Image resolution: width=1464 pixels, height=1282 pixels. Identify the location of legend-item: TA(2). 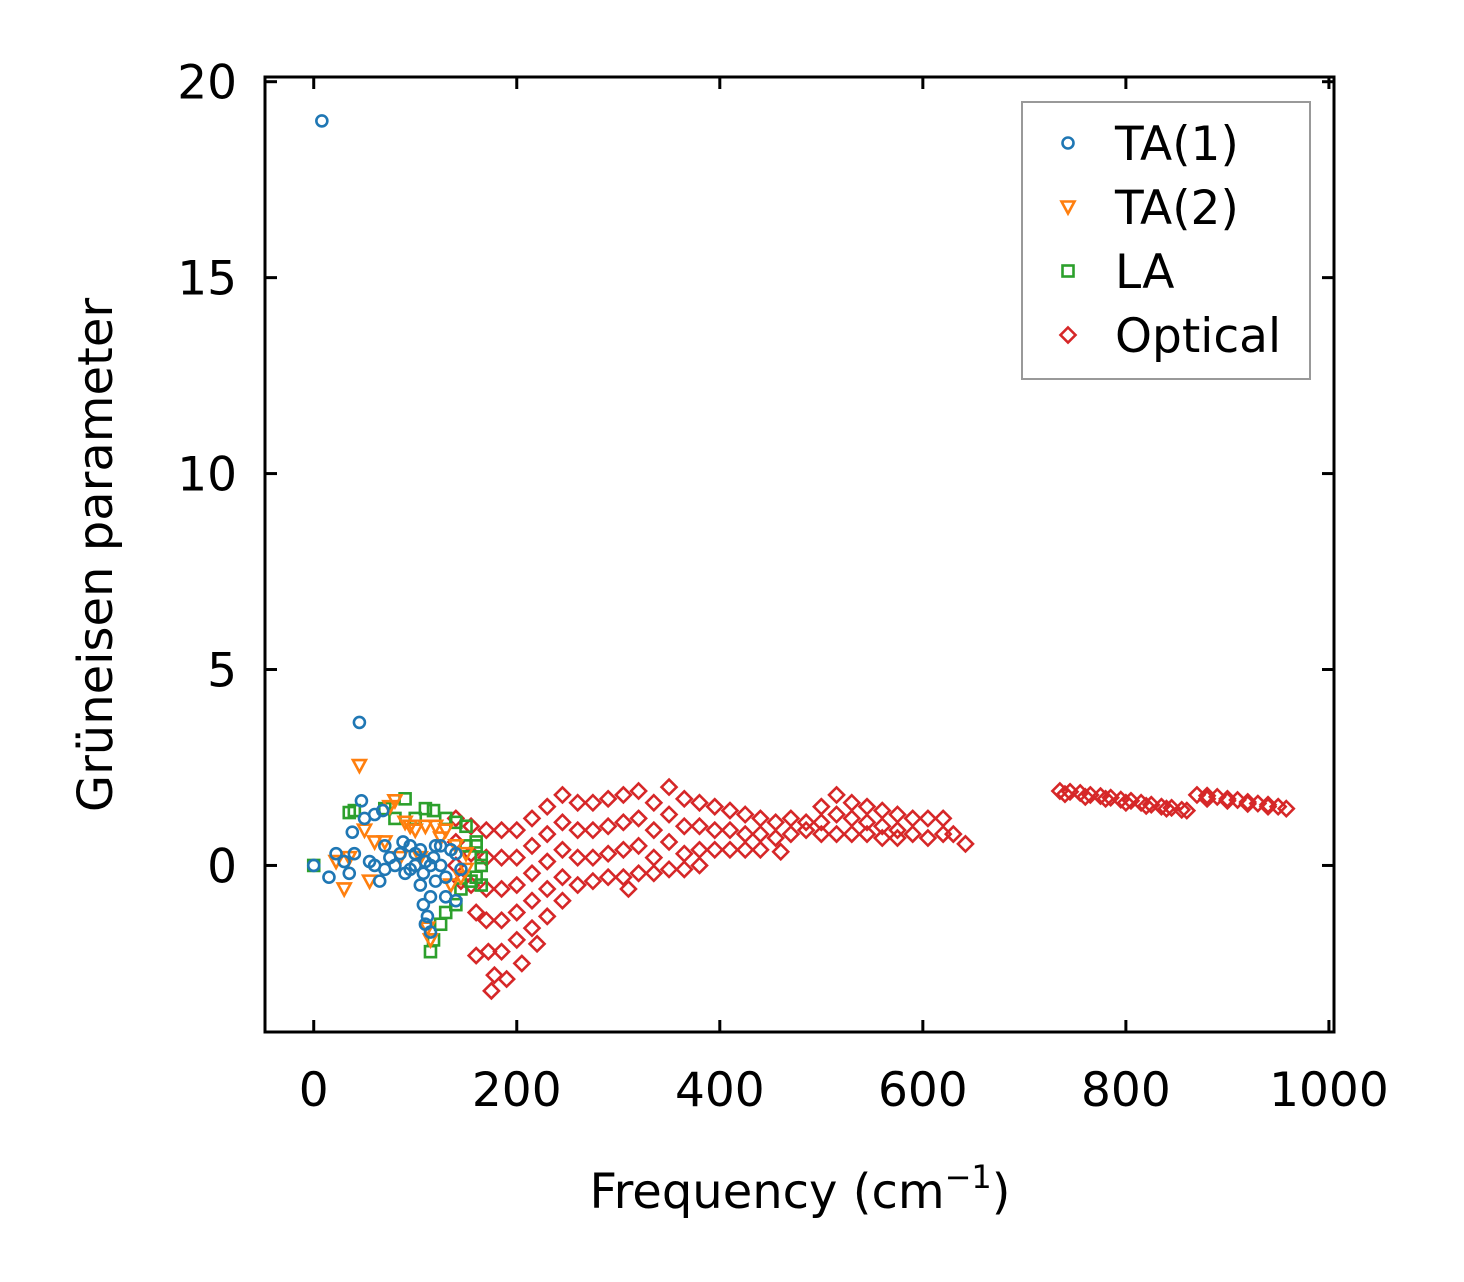
(1149, 208).